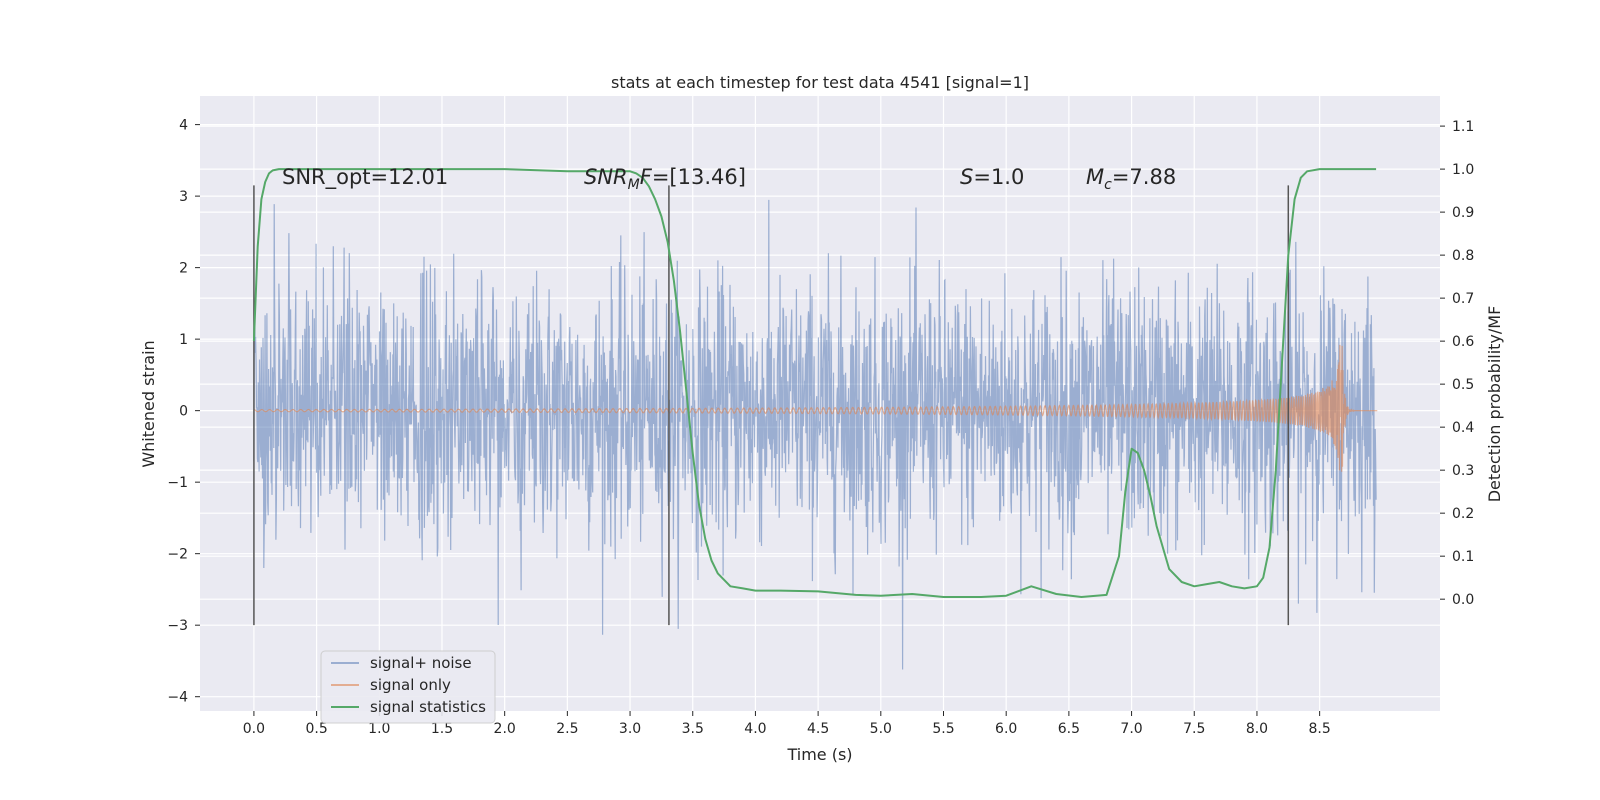 Image resolution: width=1600 pixels, height=800 pixels. Describe the element at coordinates (421, 663) in the screenshot. I see `legend-label-signal-plus-noise: signal+ noise` at that location.